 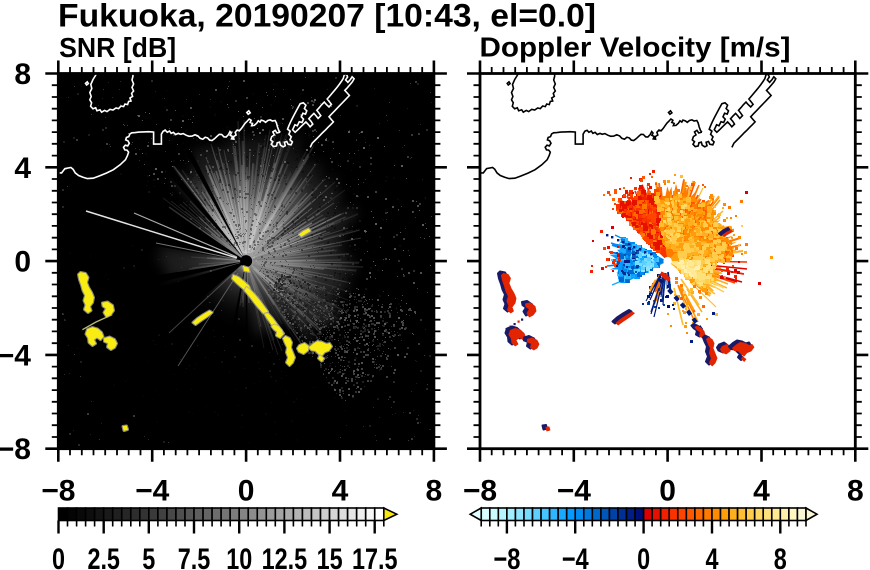 What do you see at coordinates (327, 16) in the screenshot?
I see `svg-text:Fukuoka, 20190207 [10:43, el=0: Fukuoka, 20190207 [10:43, el=0.0]` at bounding box center [327, 16].